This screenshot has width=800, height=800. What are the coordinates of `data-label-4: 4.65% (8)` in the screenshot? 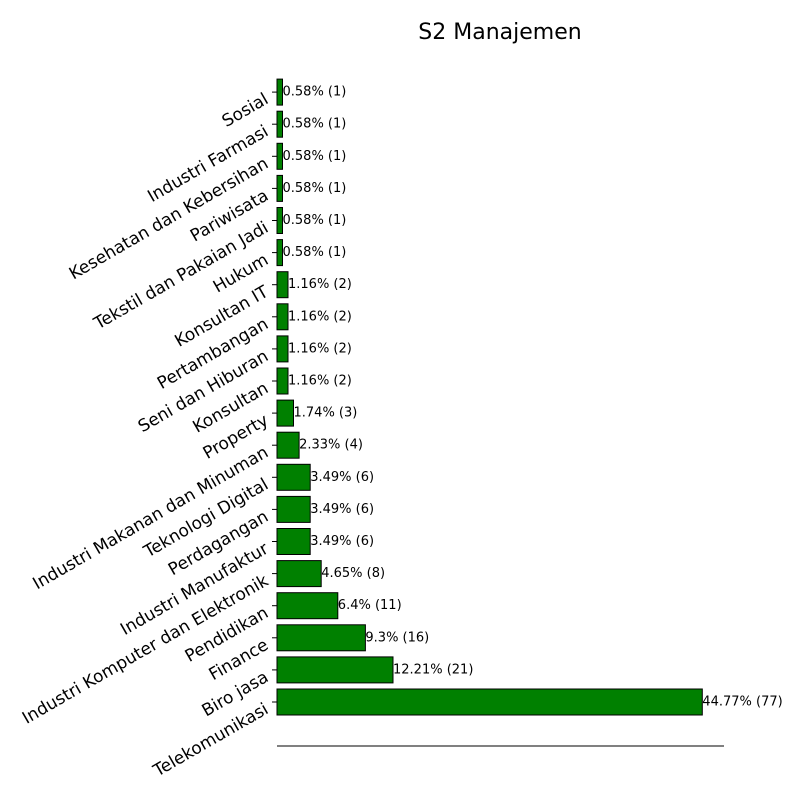 It's located at (353, 573).